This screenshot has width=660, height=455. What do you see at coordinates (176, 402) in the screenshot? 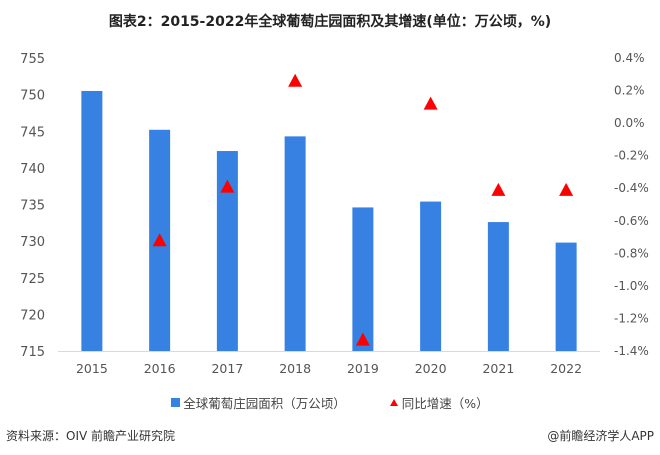
I see `legend-bar-swatch` at bounding box center [176, 402].